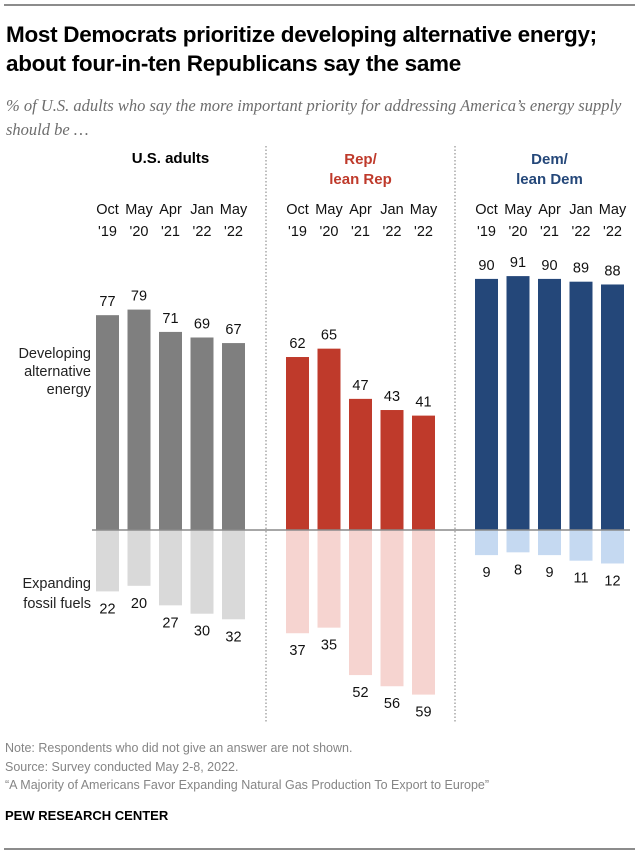 This screenshot has width=639, height=854. I want to click on panel-title-rep-lean-rep: lean Rep, so click(360, 179).